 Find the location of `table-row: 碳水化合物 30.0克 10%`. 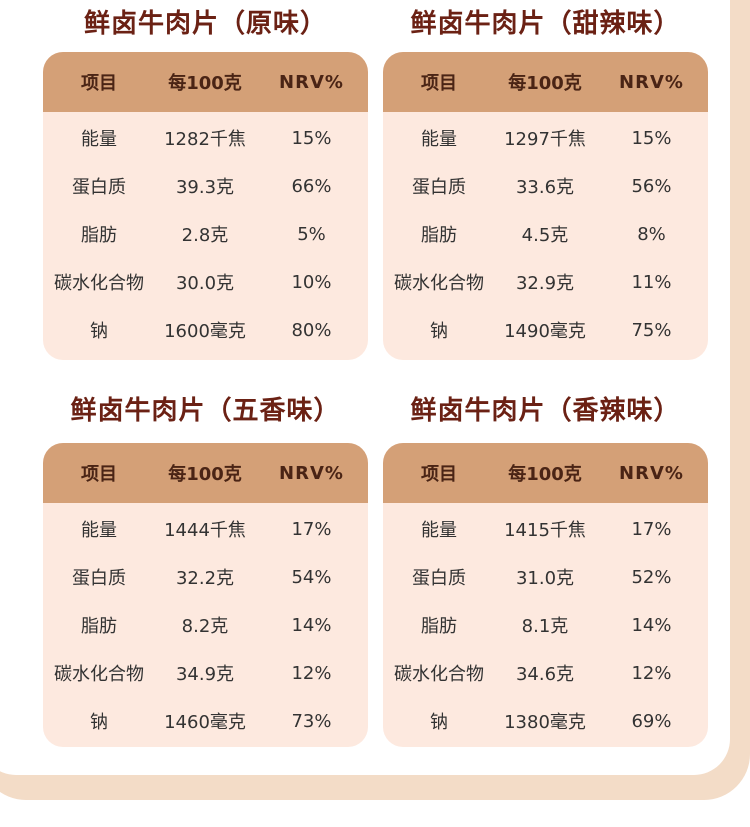

table-row: 碳水化合物 30.0克 10% is located at coordinates (205, 282).